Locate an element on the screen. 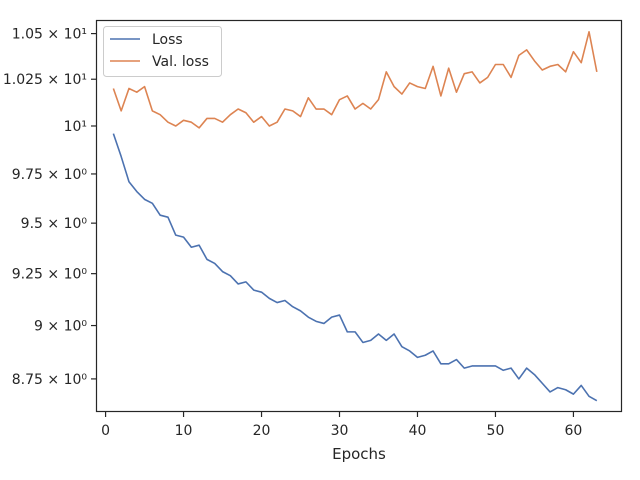  legend: Loss Val. loss is located at coordinates (162, 51).